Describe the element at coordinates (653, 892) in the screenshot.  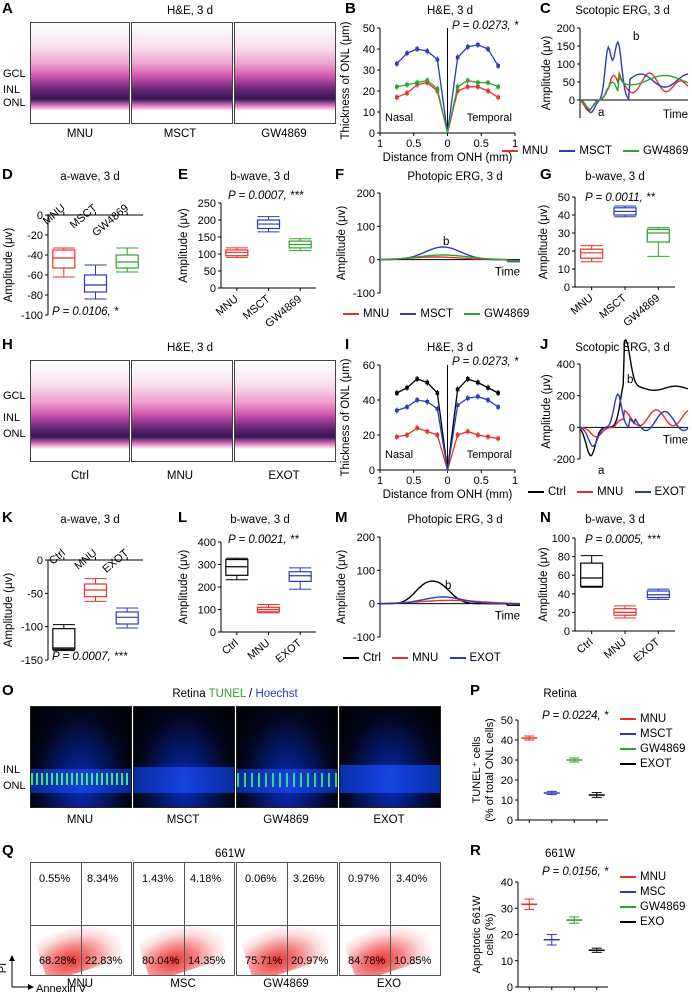
I see `legend-r-msc-label: MSC` at that location.